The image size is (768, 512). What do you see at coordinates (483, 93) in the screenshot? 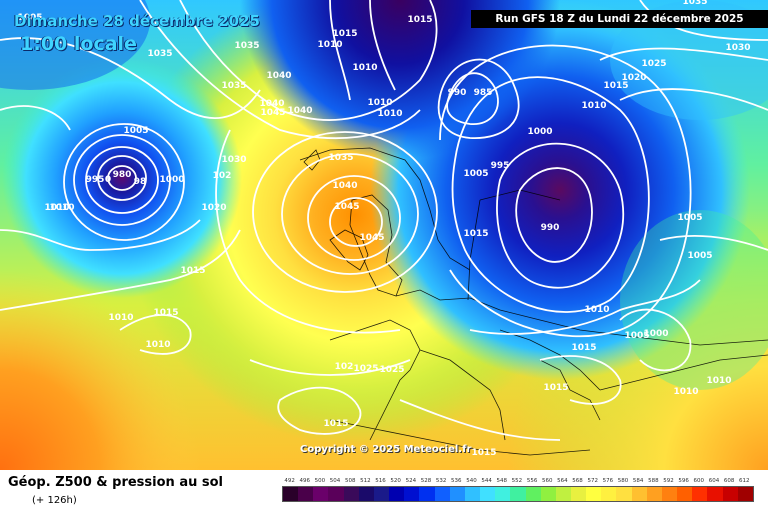
I see `isobar-label: 985` at bounding box center [483, 93].